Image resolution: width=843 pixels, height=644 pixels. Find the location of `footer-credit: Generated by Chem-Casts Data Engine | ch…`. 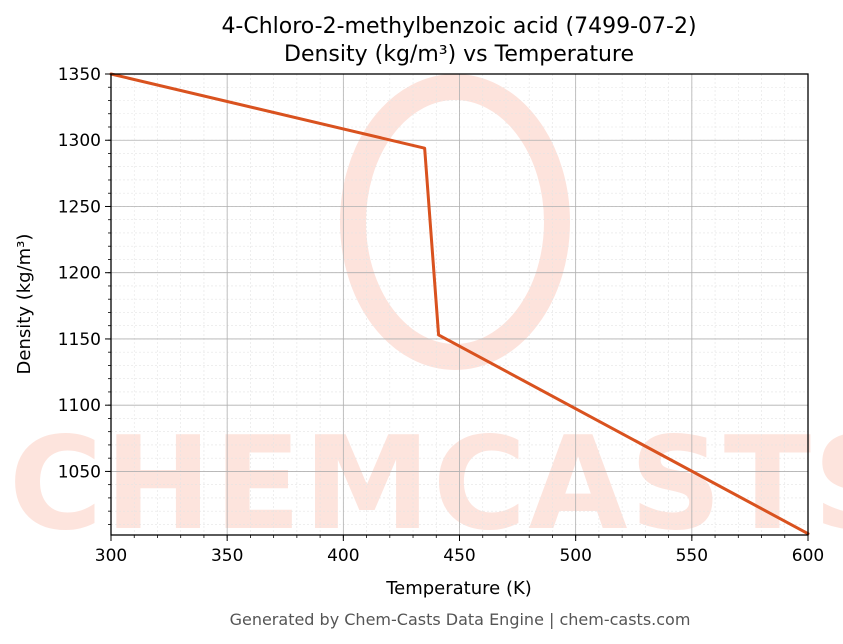

footer-credit: Generated by Chem-Casts Data Engine | ch… is located at coordinates (460, 619).